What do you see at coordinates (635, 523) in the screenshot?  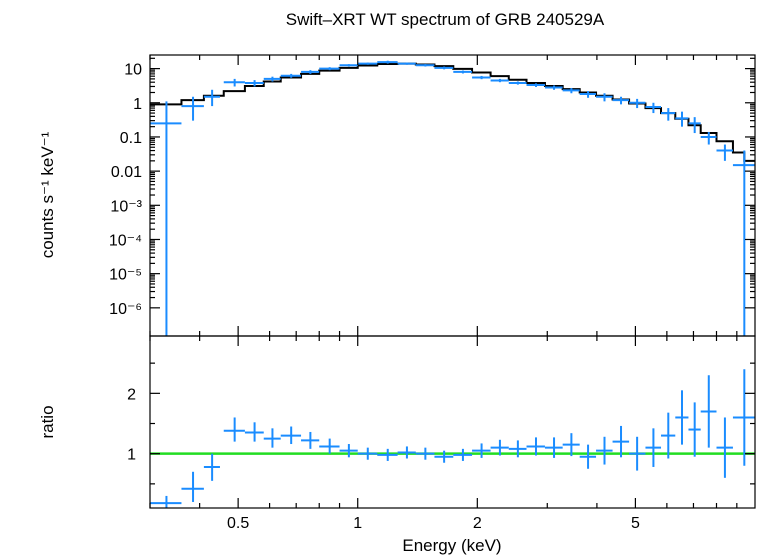 I see `x-tick-label-3: 5` at bounding box center [635, 523].